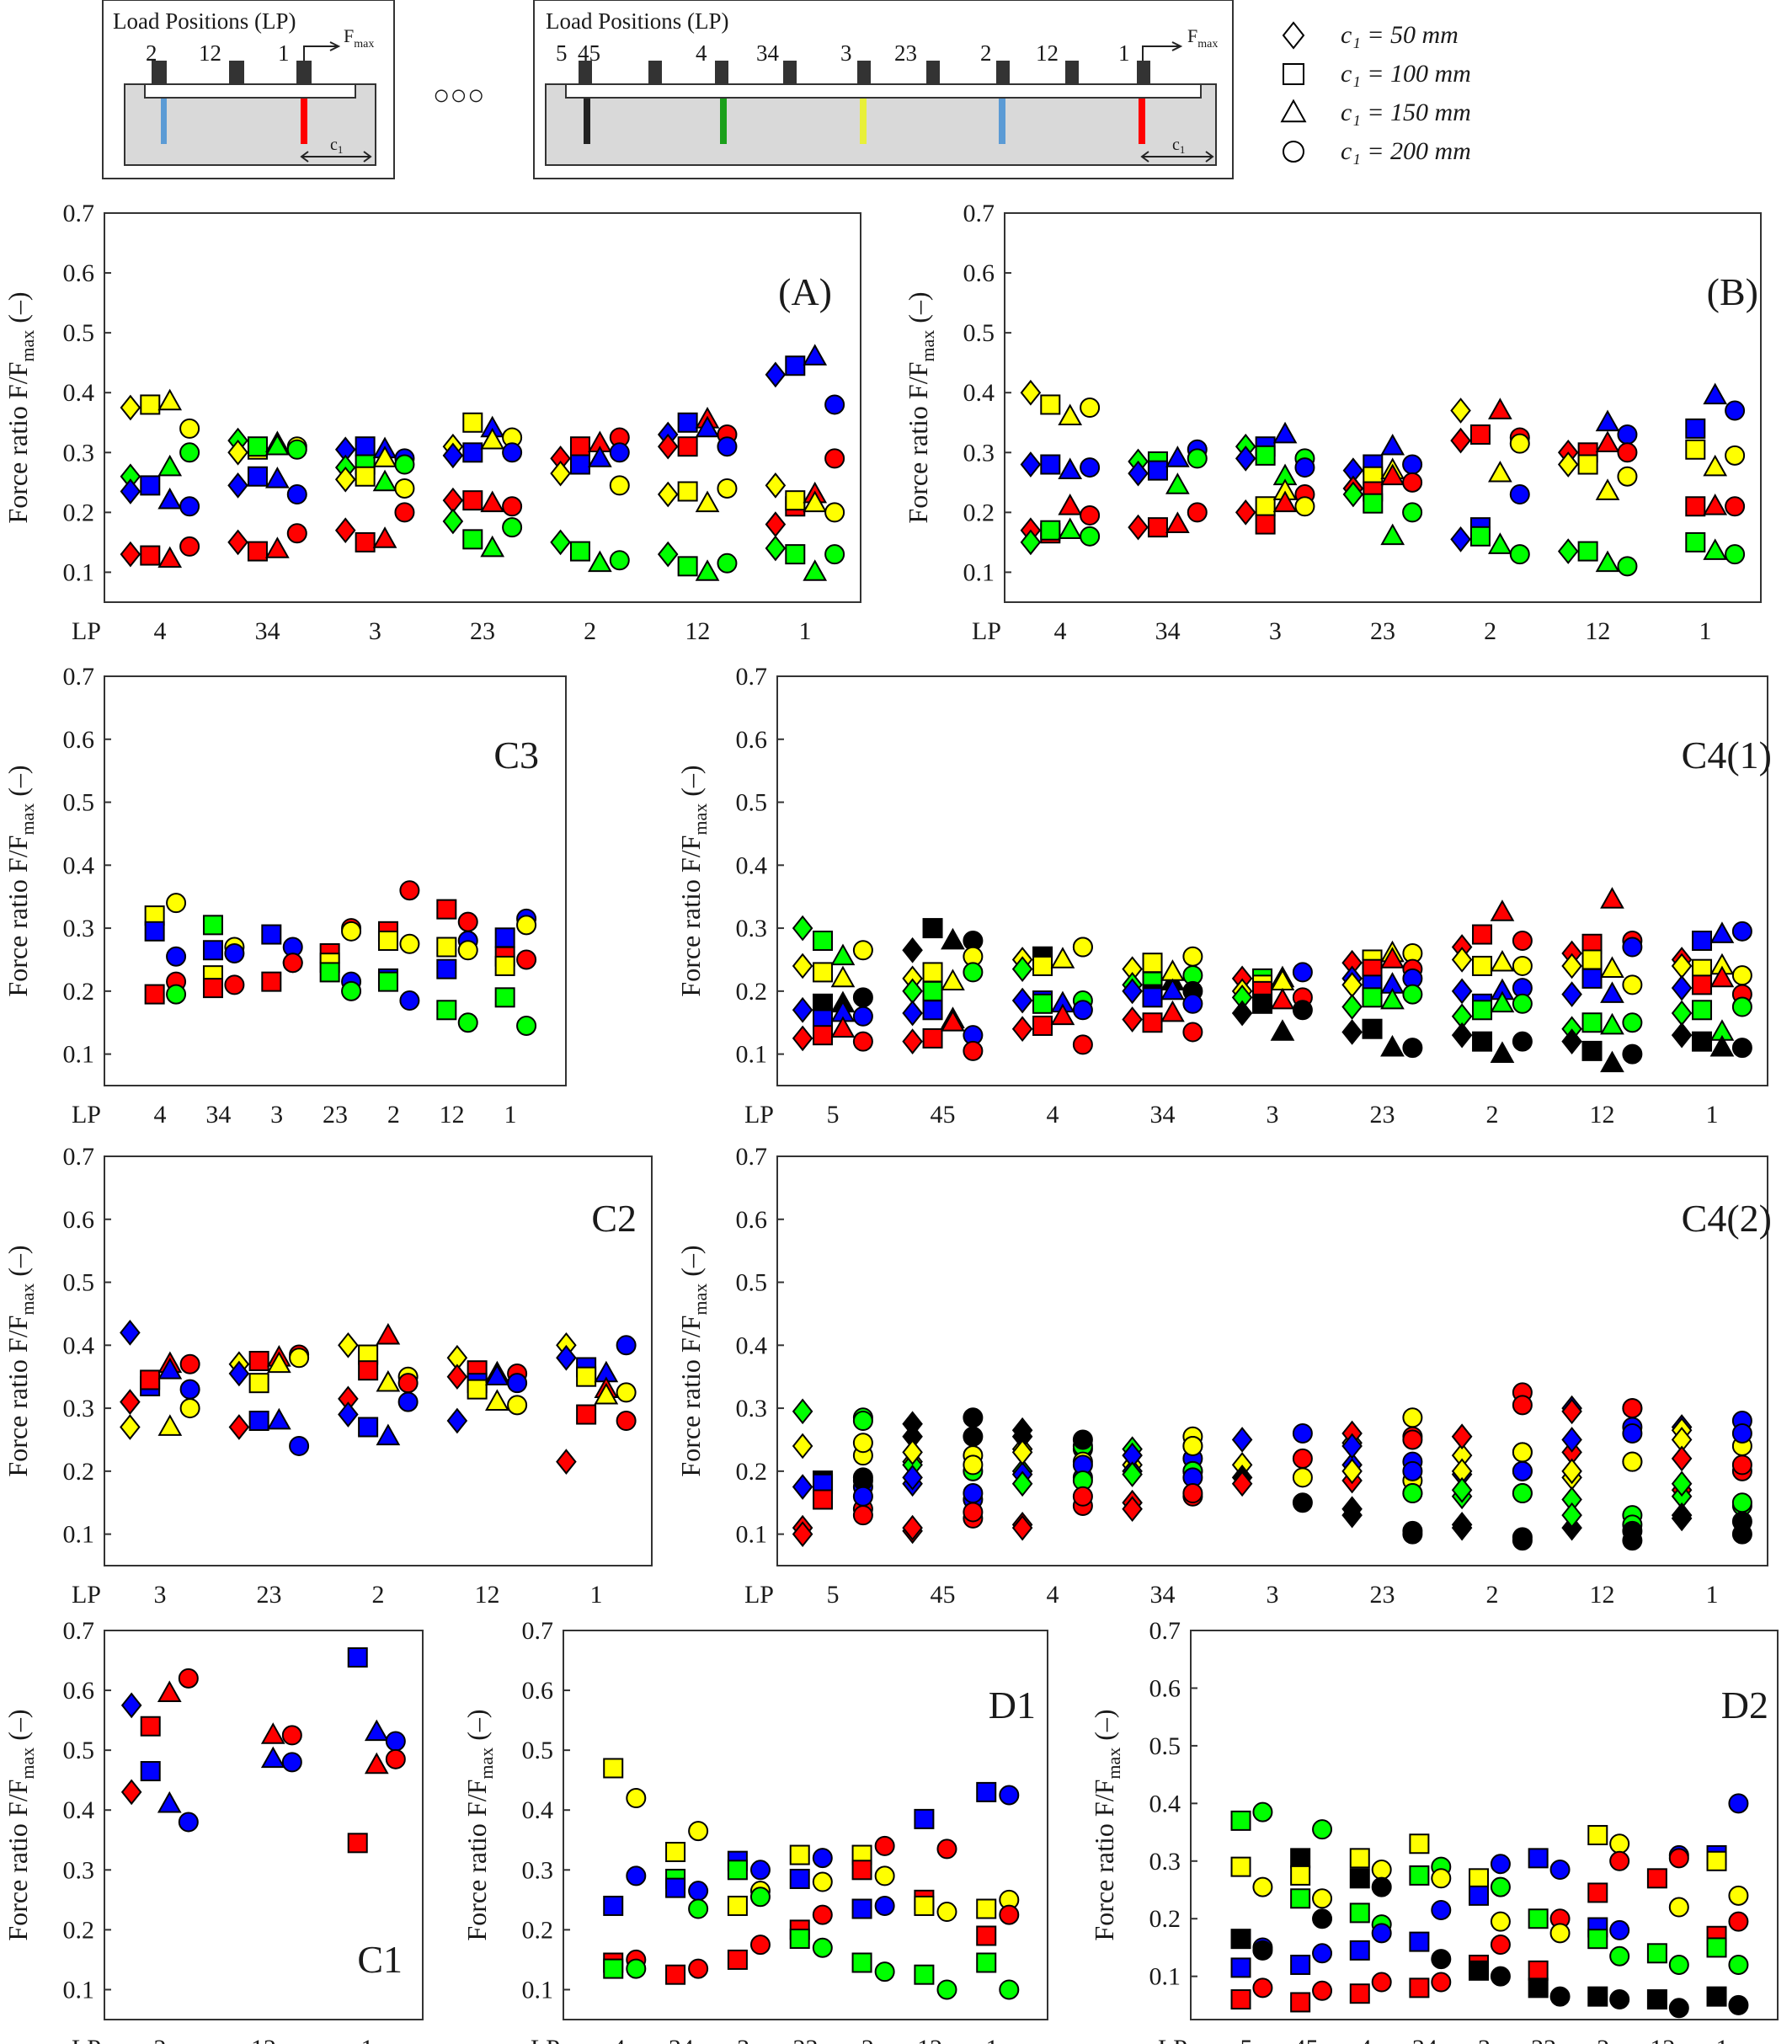 Image resolution: width=1792 pixels, height=2044 pixels. Describe the element at coordinates (1168, 631) in the screenshot. I see `x-tick-label: 34` at that location.